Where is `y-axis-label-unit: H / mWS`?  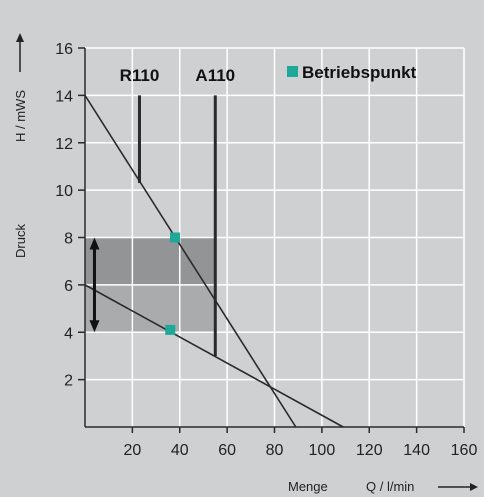
y-axis-label-unit: H / mWS is located at coordinates (20, 116).